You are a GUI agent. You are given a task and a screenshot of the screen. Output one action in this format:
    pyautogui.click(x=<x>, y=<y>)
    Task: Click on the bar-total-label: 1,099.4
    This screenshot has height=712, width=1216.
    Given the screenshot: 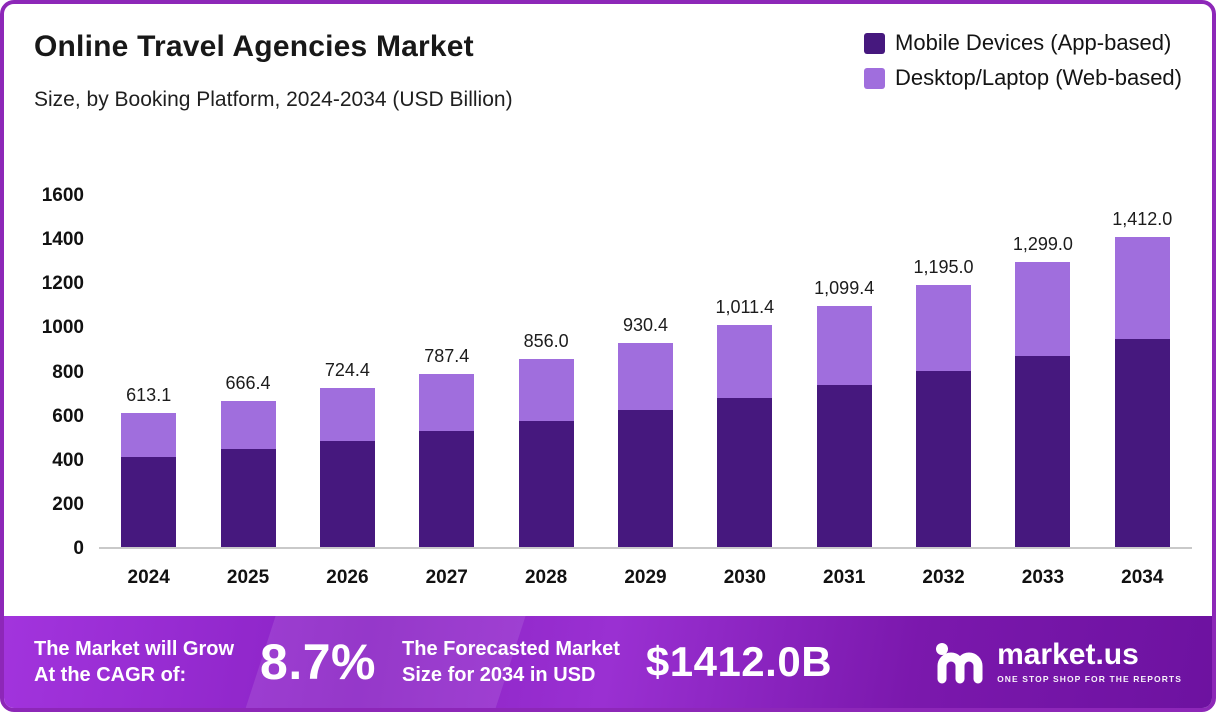 What is the action you would take?
    pyautogui.click(x=844, y=287)
    